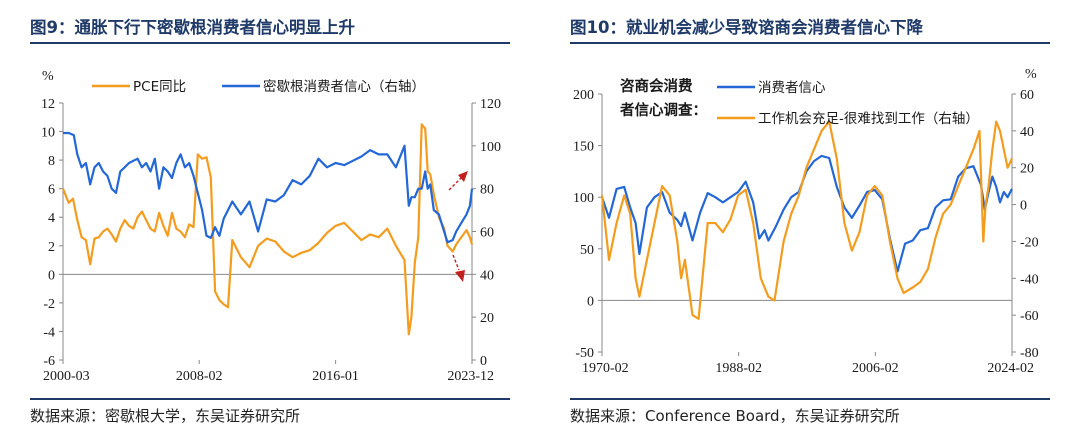 The height and width of the screenshot is (437, 1080). What do you see at coordinates (335, 376) in the screenshot?
I see `x-tick-label: 2016-01` at bounding box center [335, 376].